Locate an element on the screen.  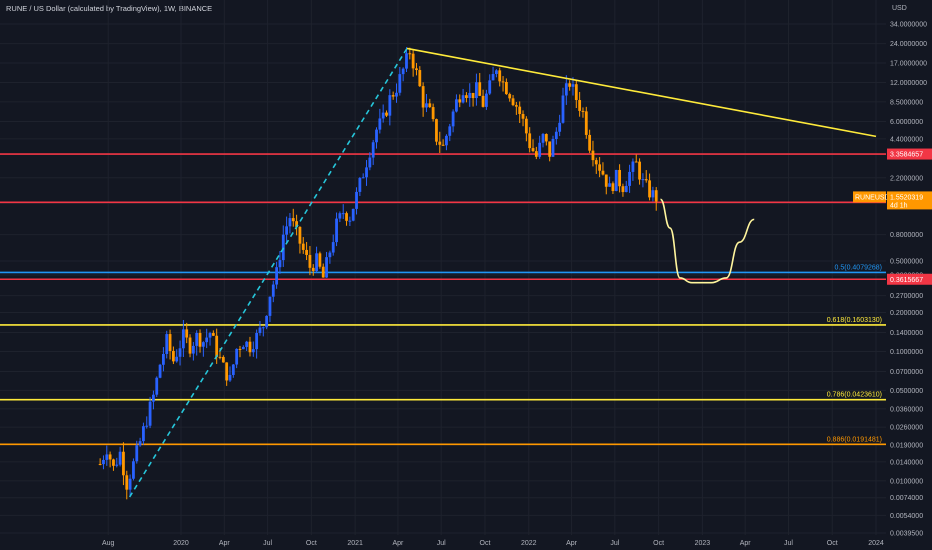
price-tick-label: 0.0100000 is located at coordinates (906, 481).